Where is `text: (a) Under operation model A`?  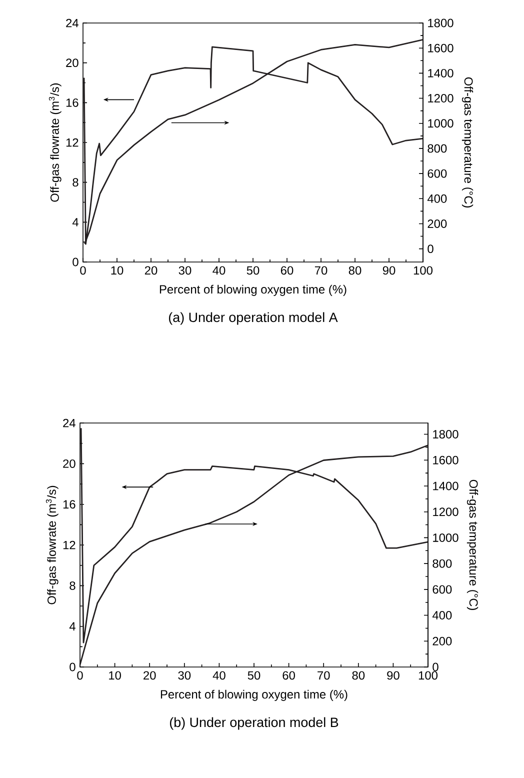
text: (a) Under operation model A is located at coordinates (253, 318).